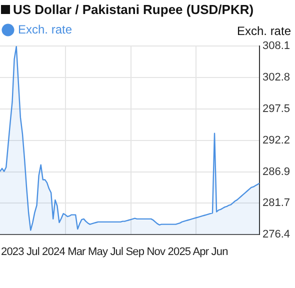 The width and height of the screenshot is (295, 288). Describe the element at coordinates (276, 172) in the screenshot. I see `y-tick-label: 286.9` at that location.